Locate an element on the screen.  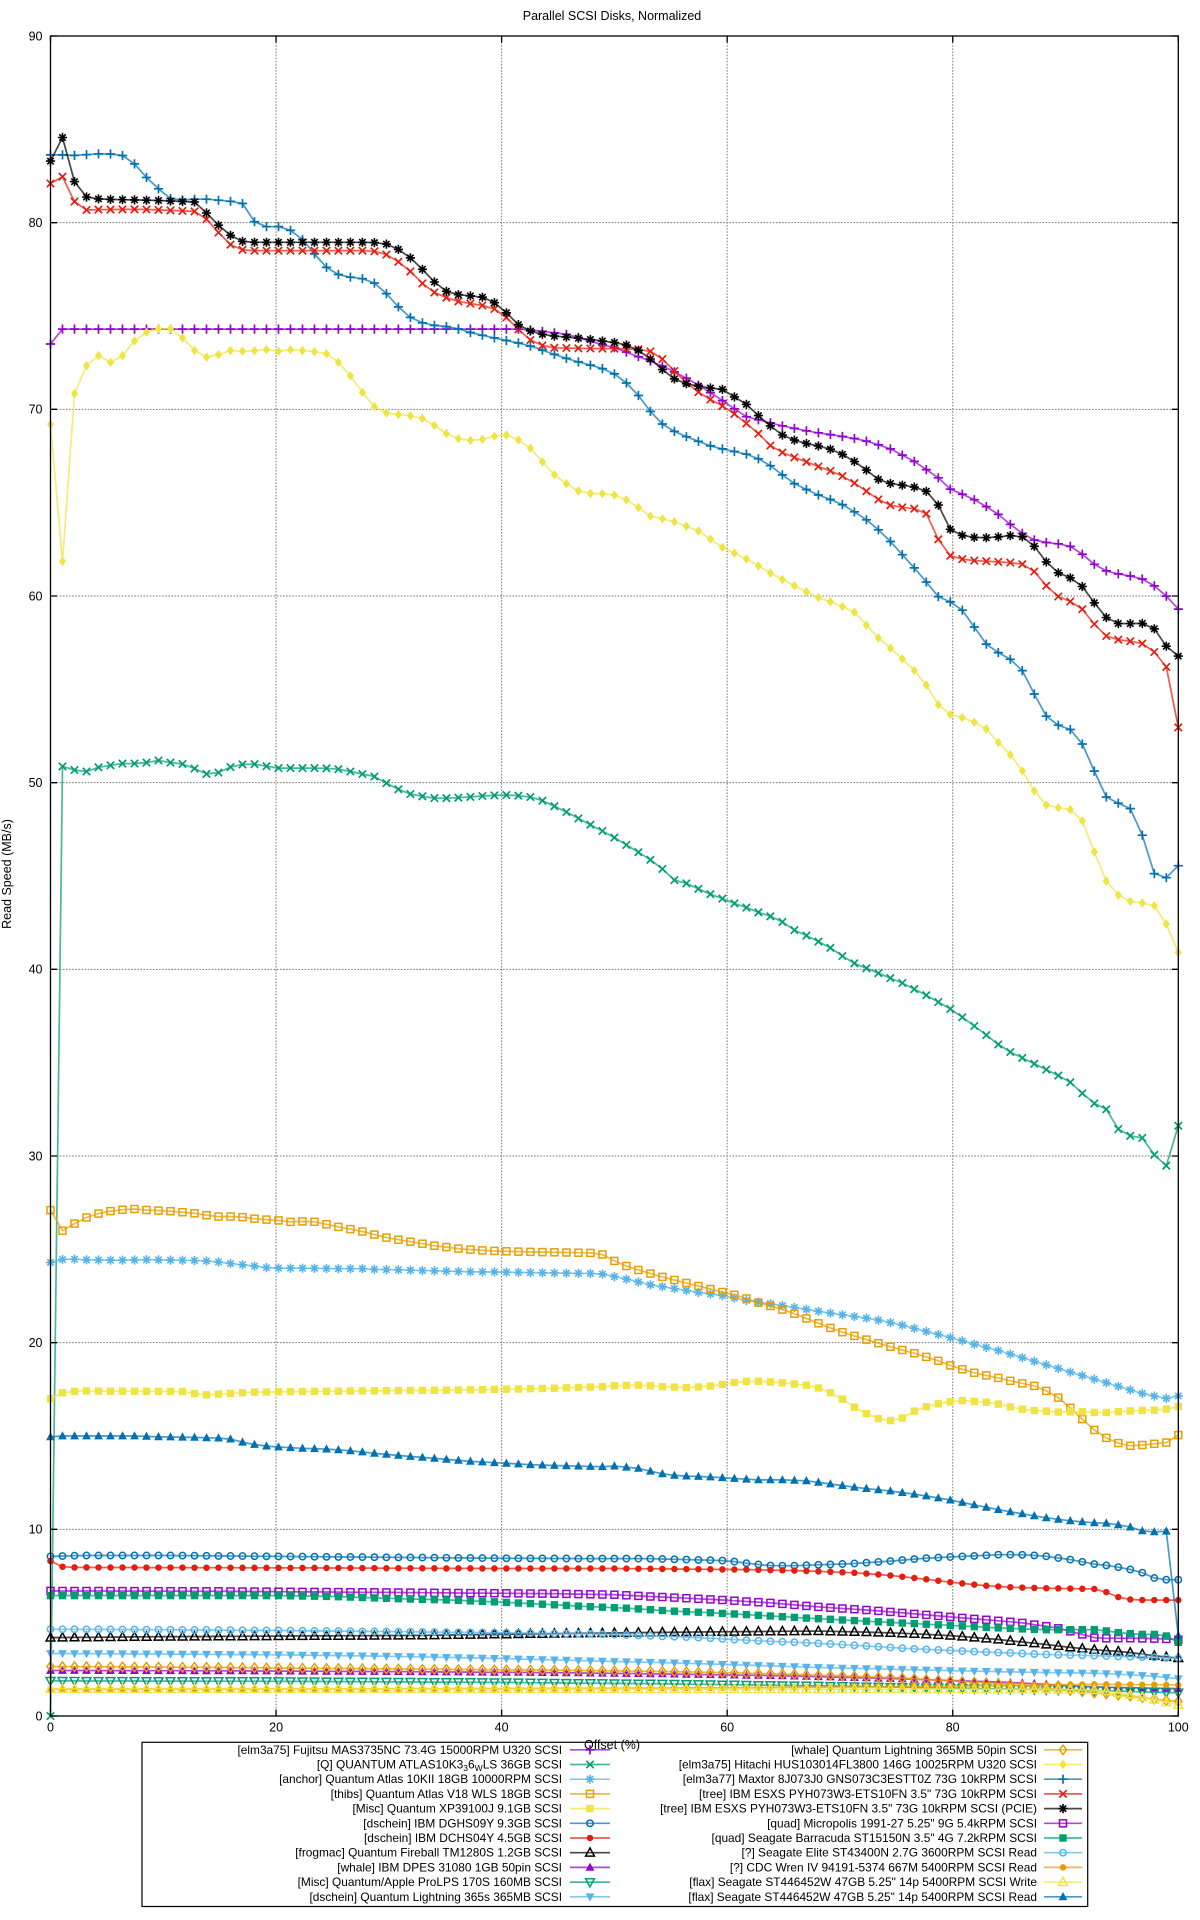
svg-text: 90 is located at coordinates (36, 36).